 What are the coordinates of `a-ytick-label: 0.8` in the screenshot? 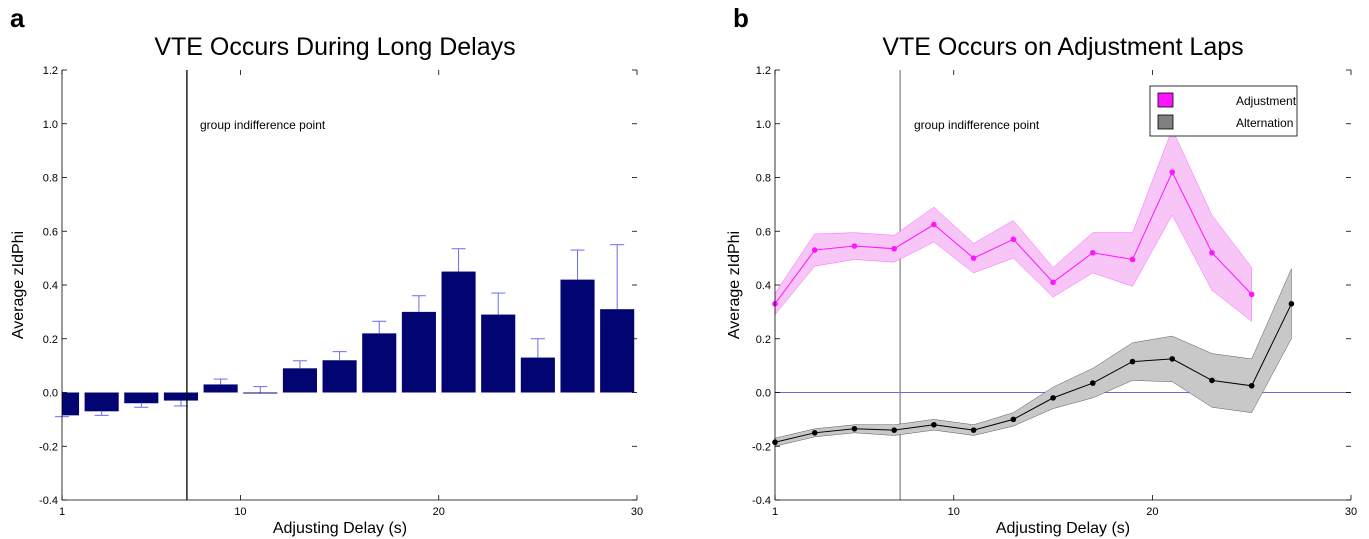 It's located at (50, 179).